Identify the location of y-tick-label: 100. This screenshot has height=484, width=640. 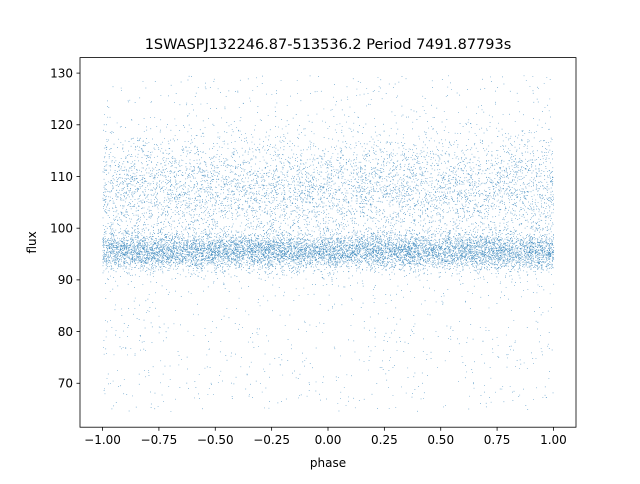
(61, 228).